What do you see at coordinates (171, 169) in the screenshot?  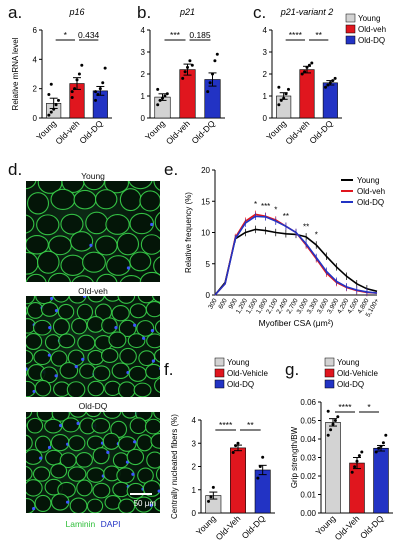 I see `panel-letter-e: e.` at bounding box center [171, 169].